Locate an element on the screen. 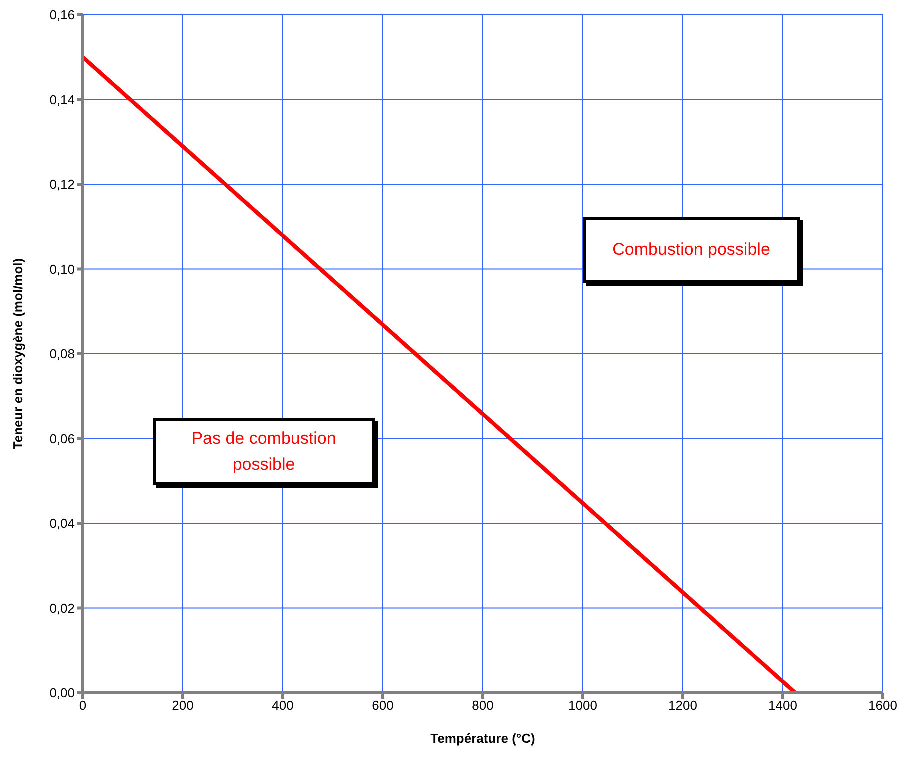 This screenshot has height=759, width=903. y-axis-title: Teneur en dioxygène (mol/mol) is located at coordinates (18, 354).